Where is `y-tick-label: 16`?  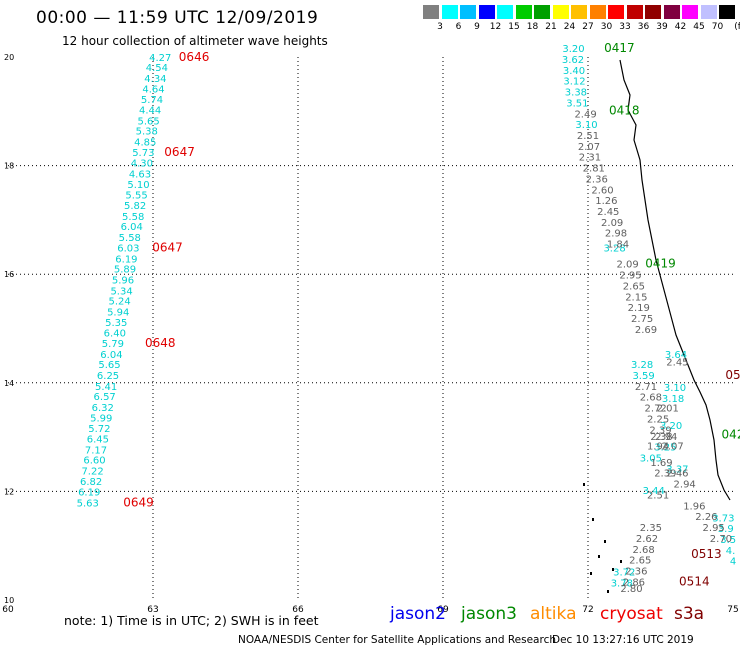 y-tick-label: 16 is located at coordinates (9, 274).